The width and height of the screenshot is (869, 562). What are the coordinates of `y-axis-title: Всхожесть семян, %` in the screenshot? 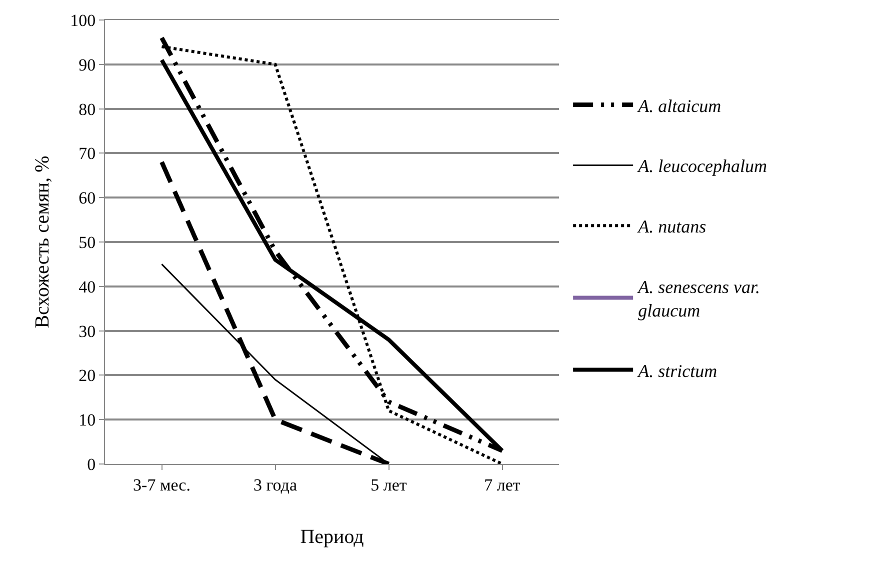 It's located at (43, 242).